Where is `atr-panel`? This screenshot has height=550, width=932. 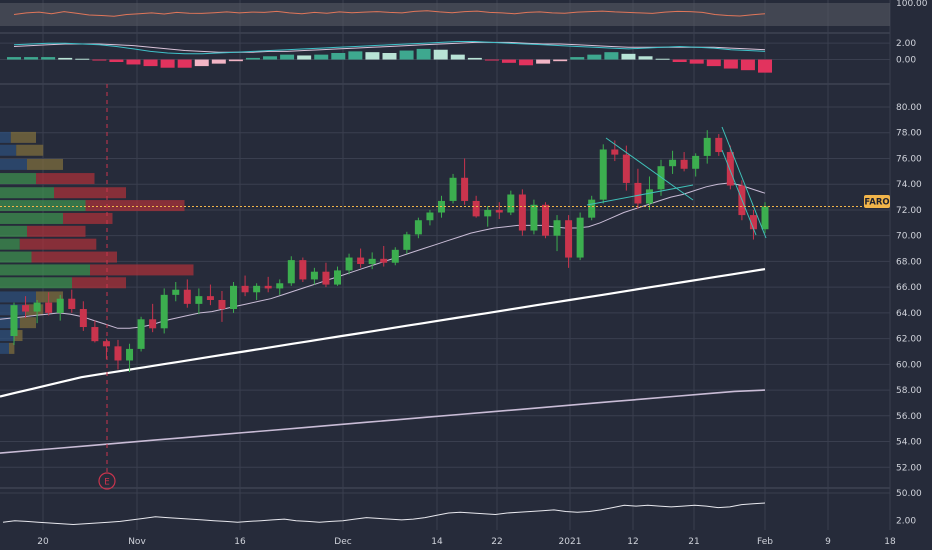 atr-panel is located at coordinates (384, 514).